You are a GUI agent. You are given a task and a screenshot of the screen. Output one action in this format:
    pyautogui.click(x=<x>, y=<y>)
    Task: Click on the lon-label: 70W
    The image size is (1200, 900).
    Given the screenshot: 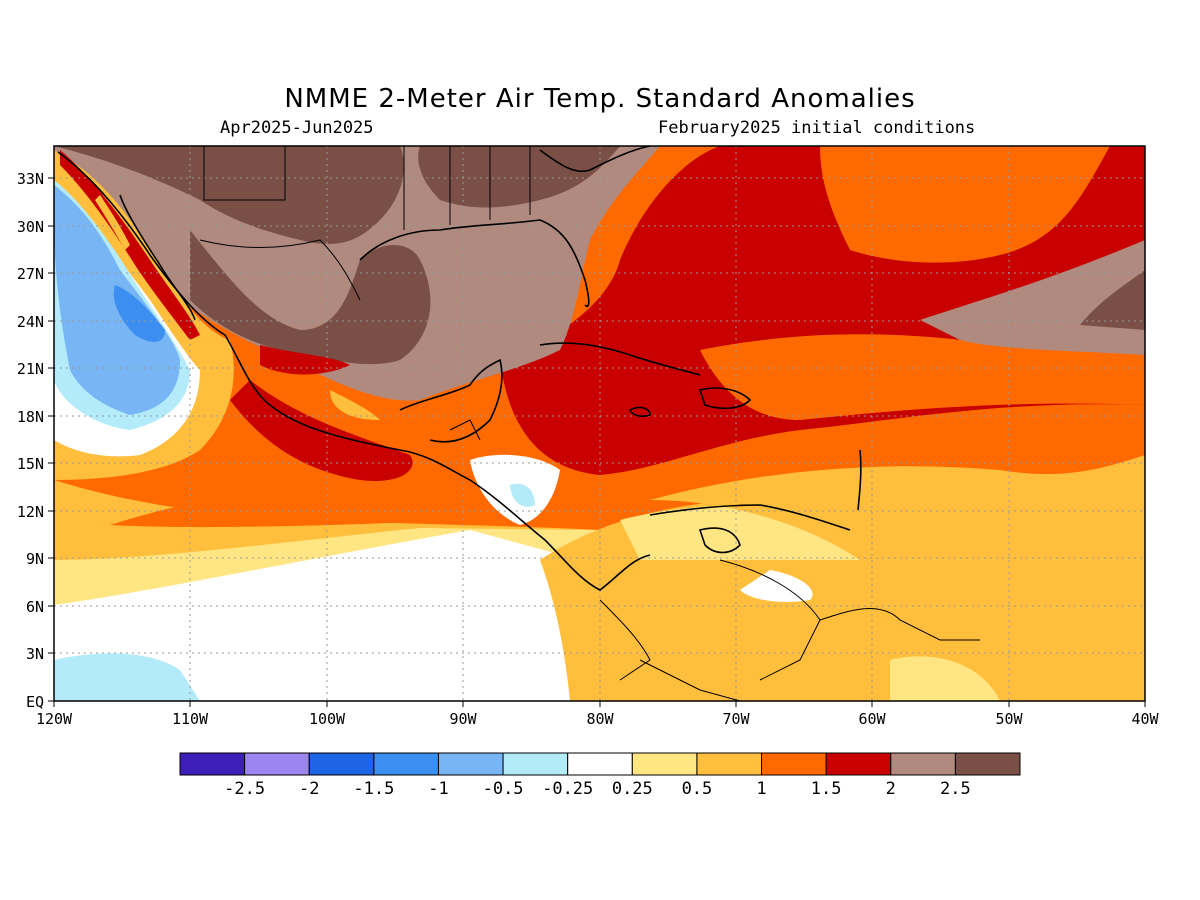 What is the action you would take?
    pyautogui.click(x=736, y=719)
    